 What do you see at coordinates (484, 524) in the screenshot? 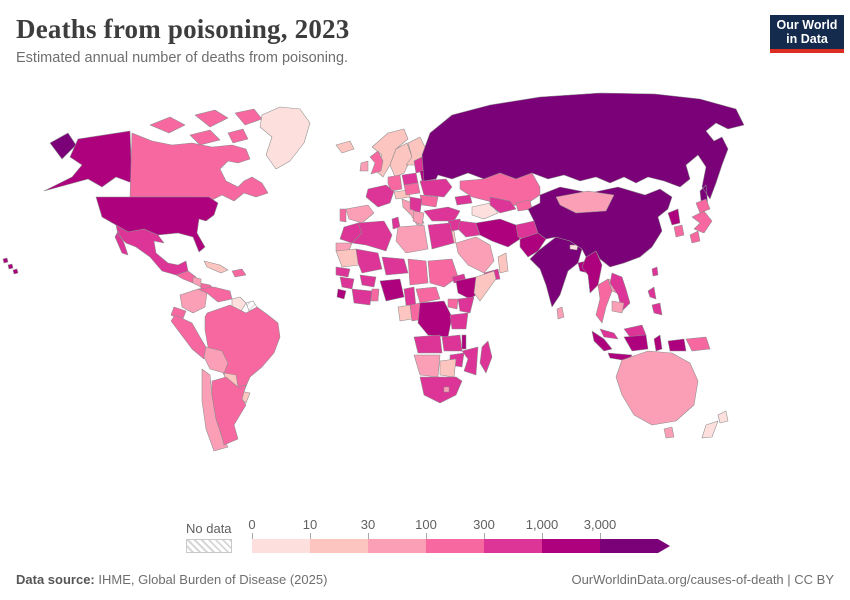
I see `legend-tick-label: 300` at bounding box center [484, 524].